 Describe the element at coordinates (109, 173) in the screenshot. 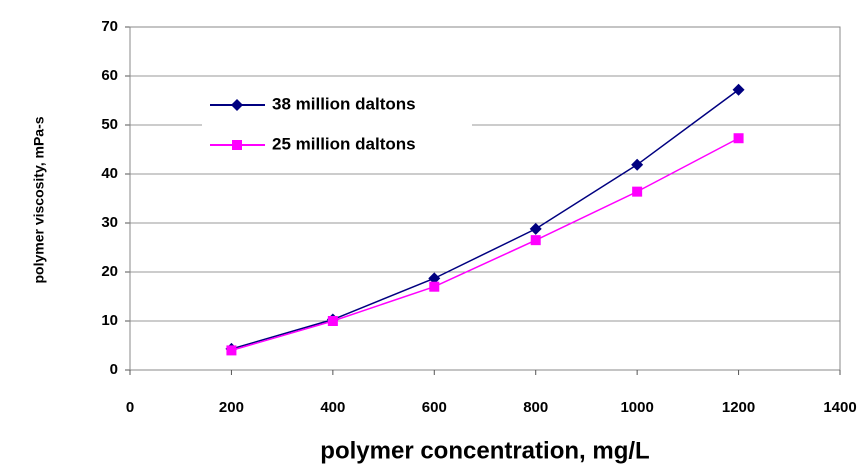

I see `y-tick-label: 40` at that location.